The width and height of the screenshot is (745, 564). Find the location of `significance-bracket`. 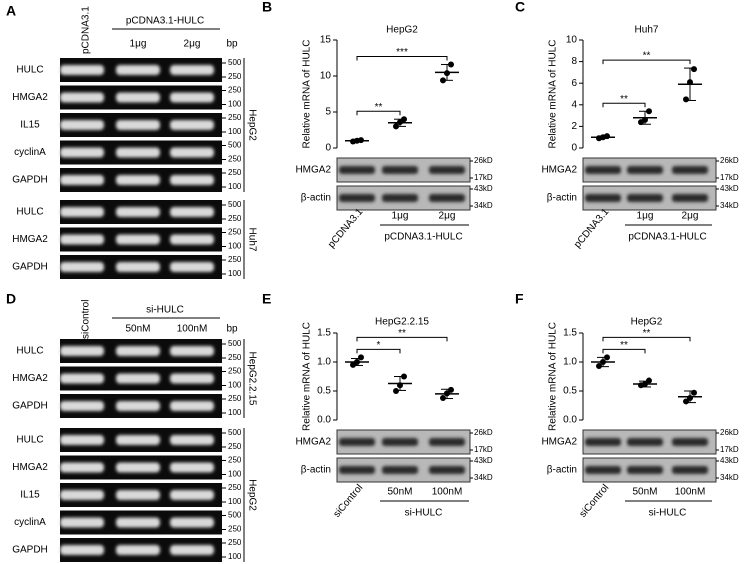

significance-bracket is located at coordinates (378, 351).